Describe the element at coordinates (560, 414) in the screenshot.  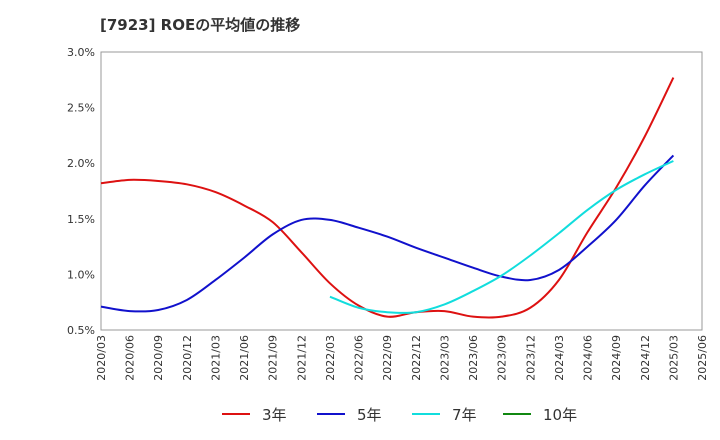
I see `legend-label: 10年` at that location.